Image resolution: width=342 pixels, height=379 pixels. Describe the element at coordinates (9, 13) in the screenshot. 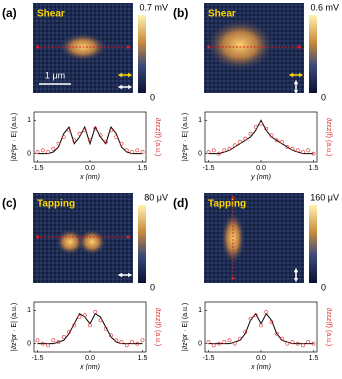

I see `panel-label: (a)` at that location.